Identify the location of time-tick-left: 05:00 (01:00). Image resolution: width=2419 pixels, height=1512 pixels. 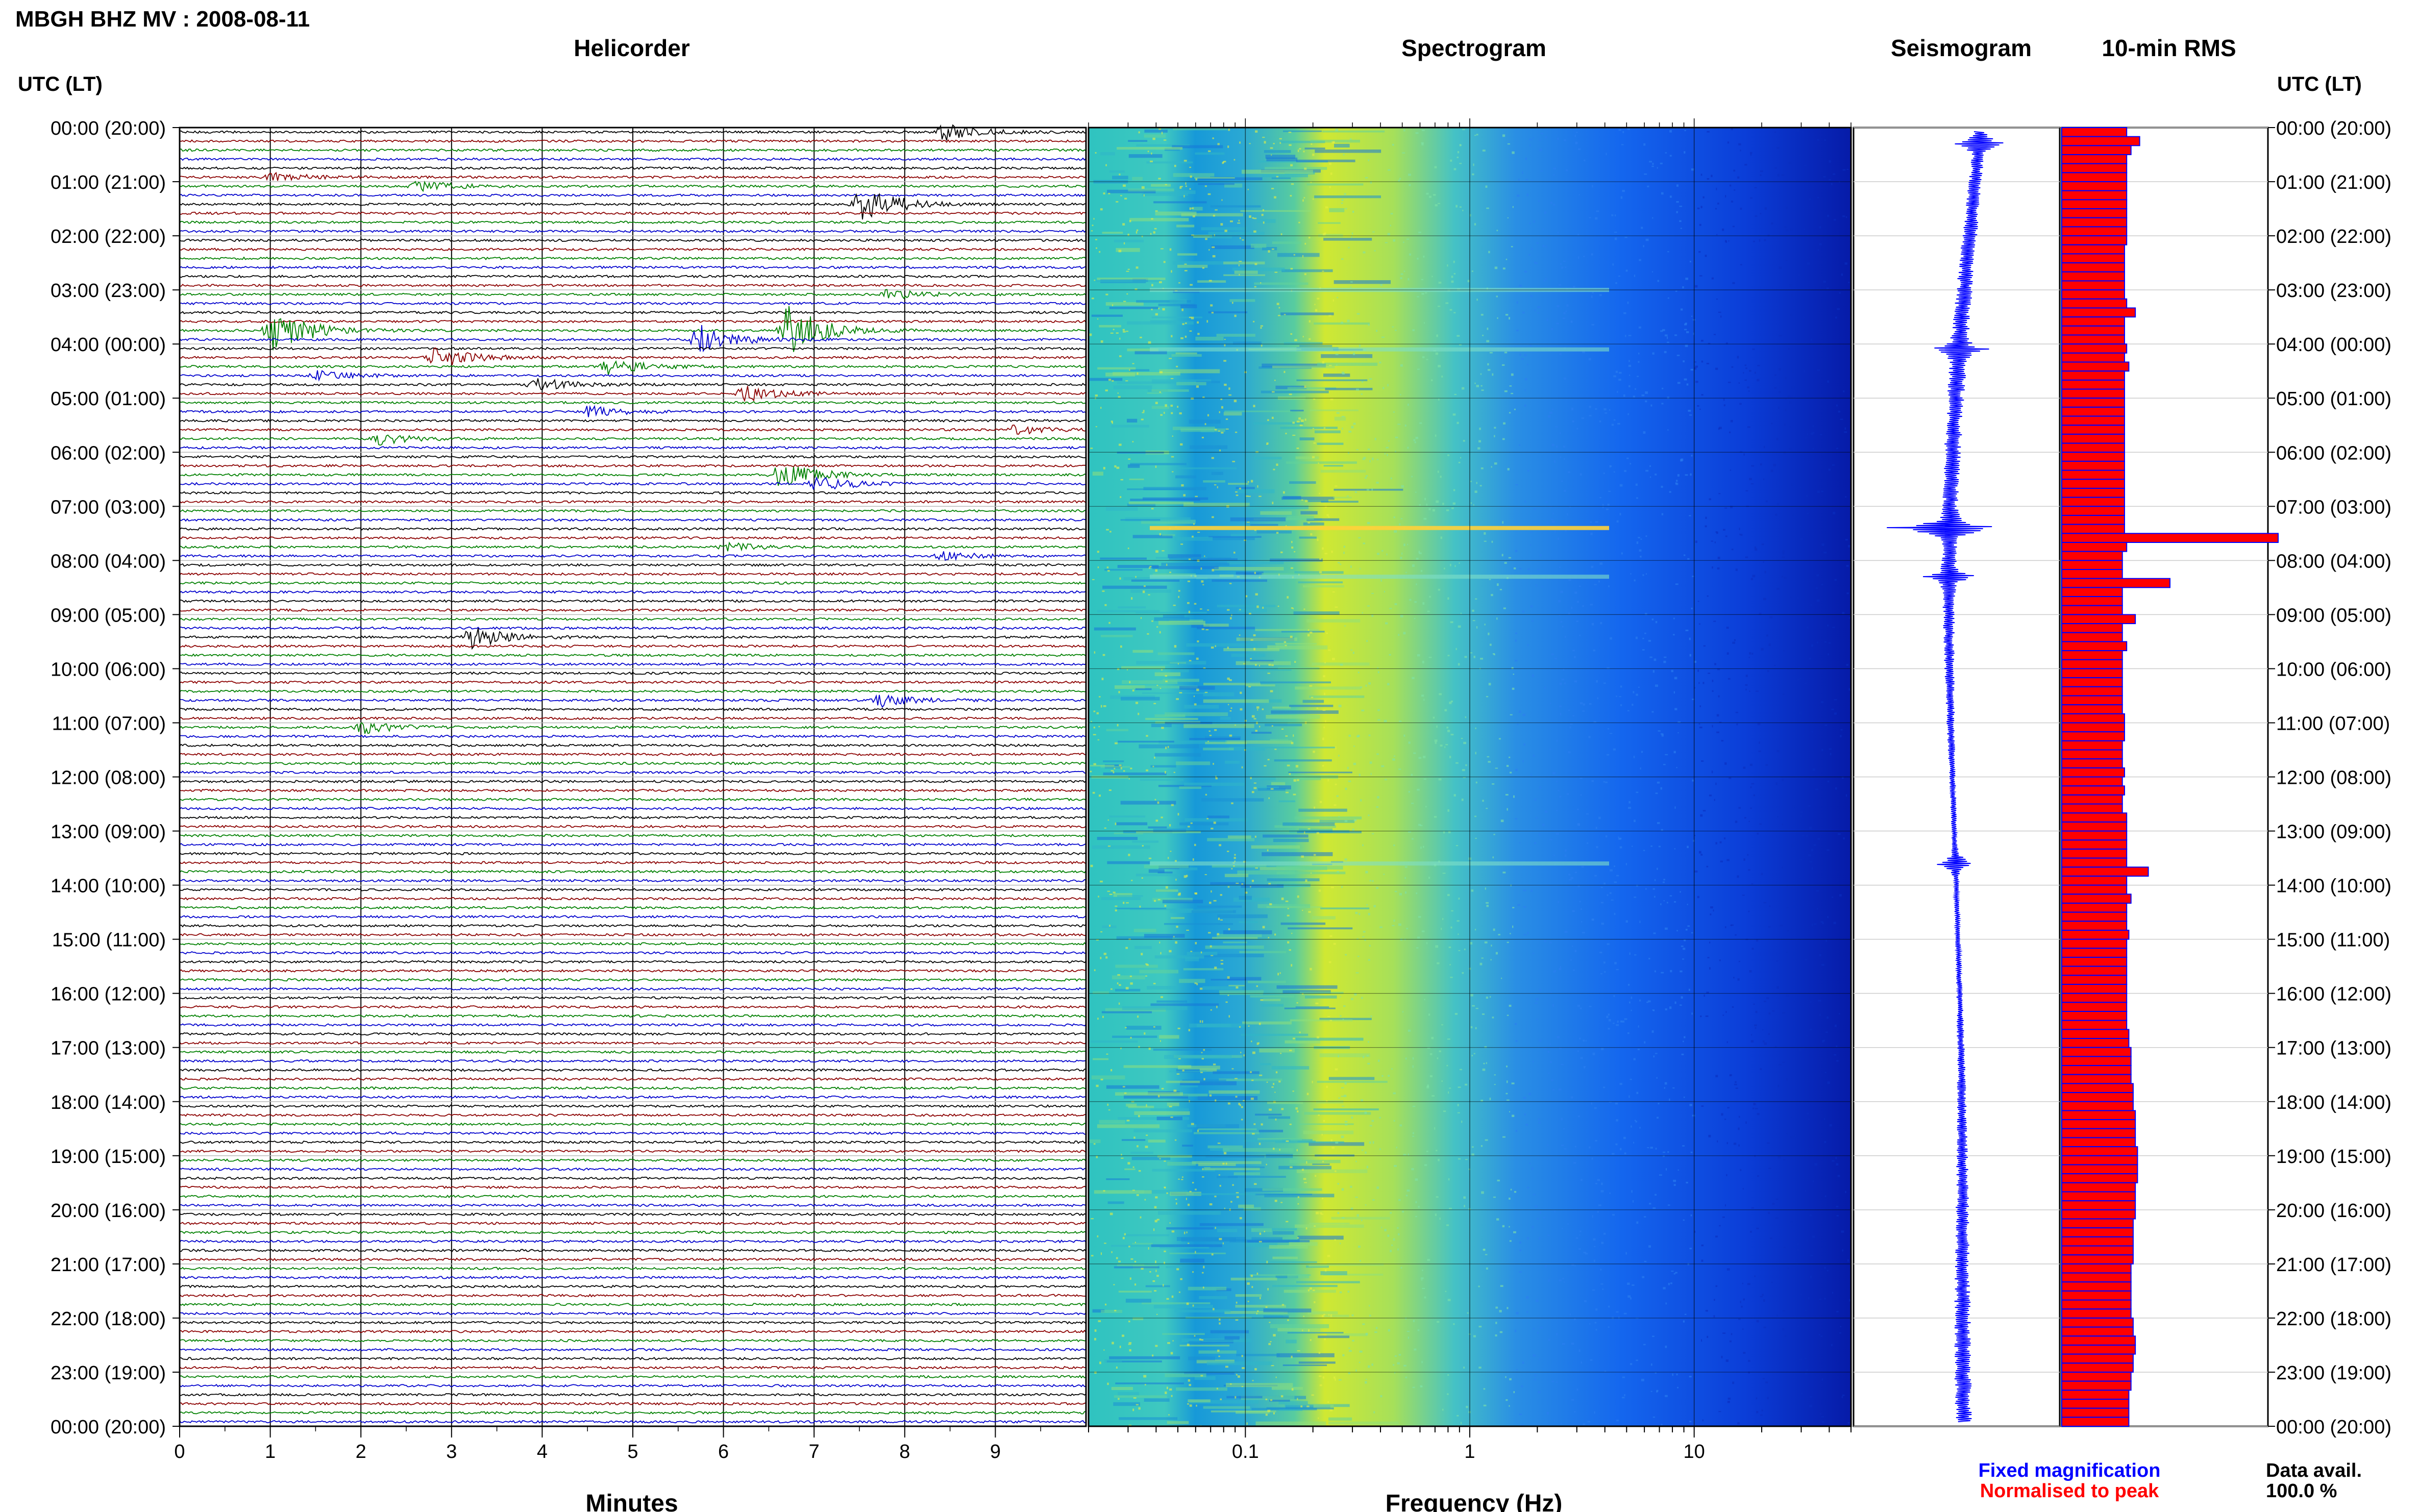
(108, 399).